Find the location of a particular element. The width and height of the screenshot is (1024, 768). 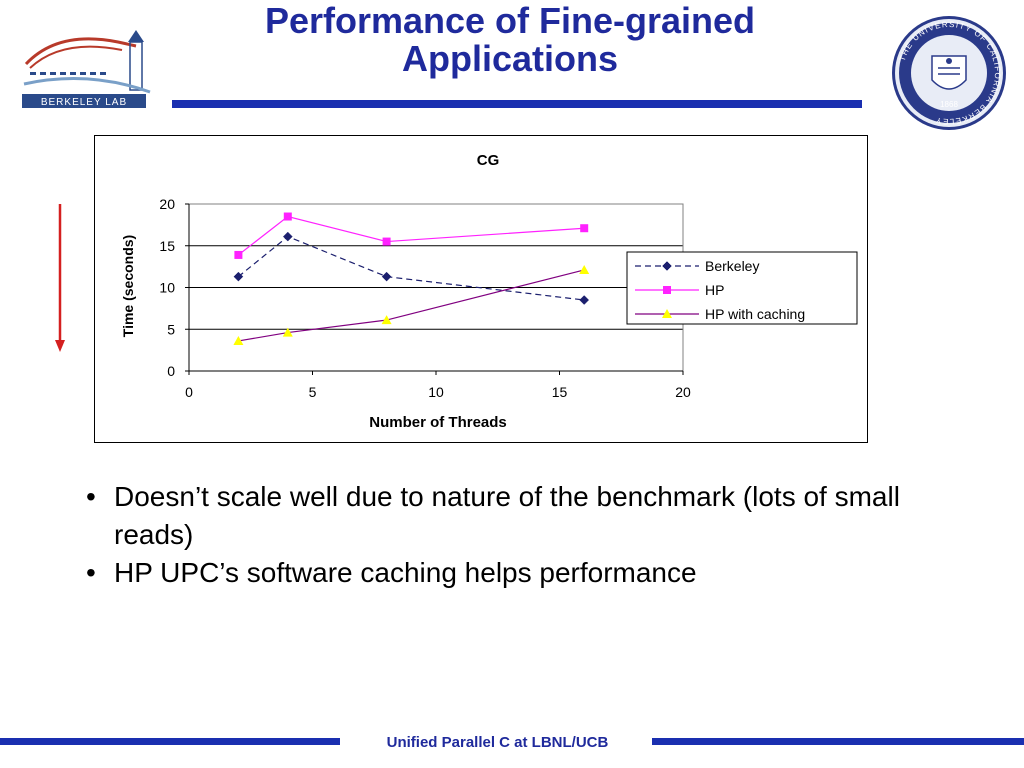

x-tick-label: 0 is located at coordinates (189, 392).